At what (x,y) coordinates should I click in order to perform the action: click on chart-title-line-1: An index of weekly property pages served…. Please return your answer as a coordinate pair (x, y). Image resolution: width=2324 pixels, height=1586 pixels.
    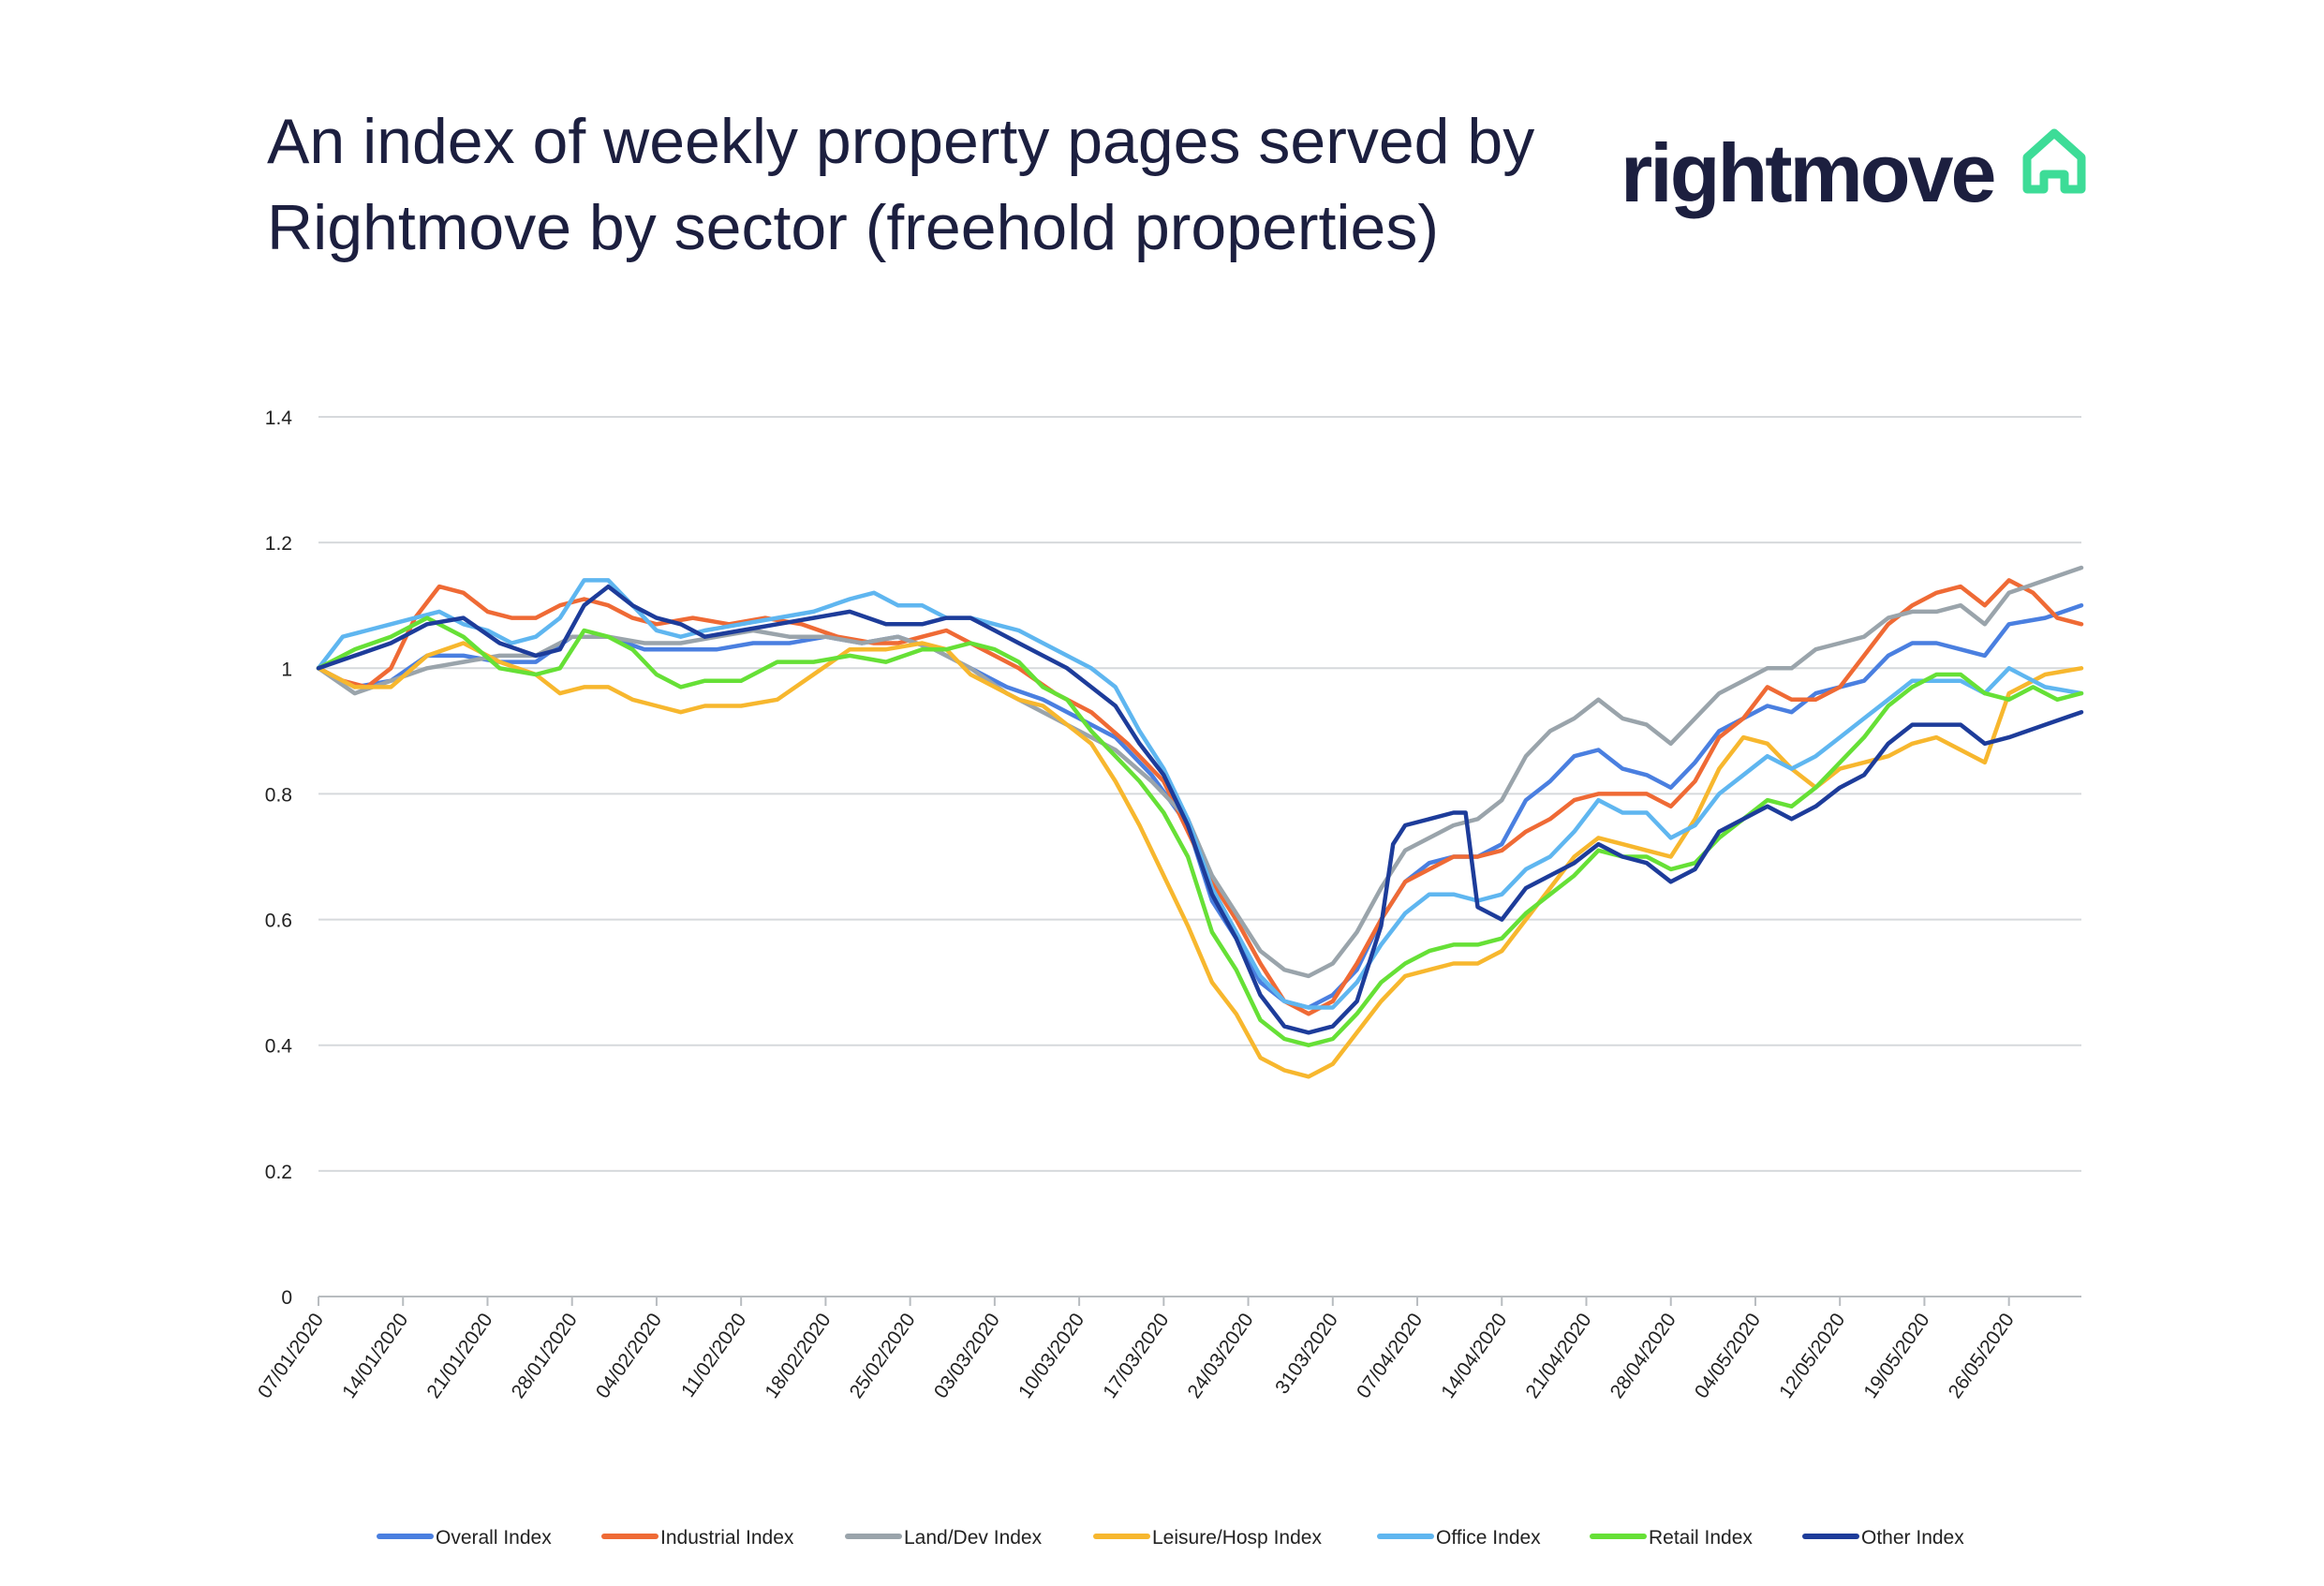
    Looking at the image, I should click on (901, 142).